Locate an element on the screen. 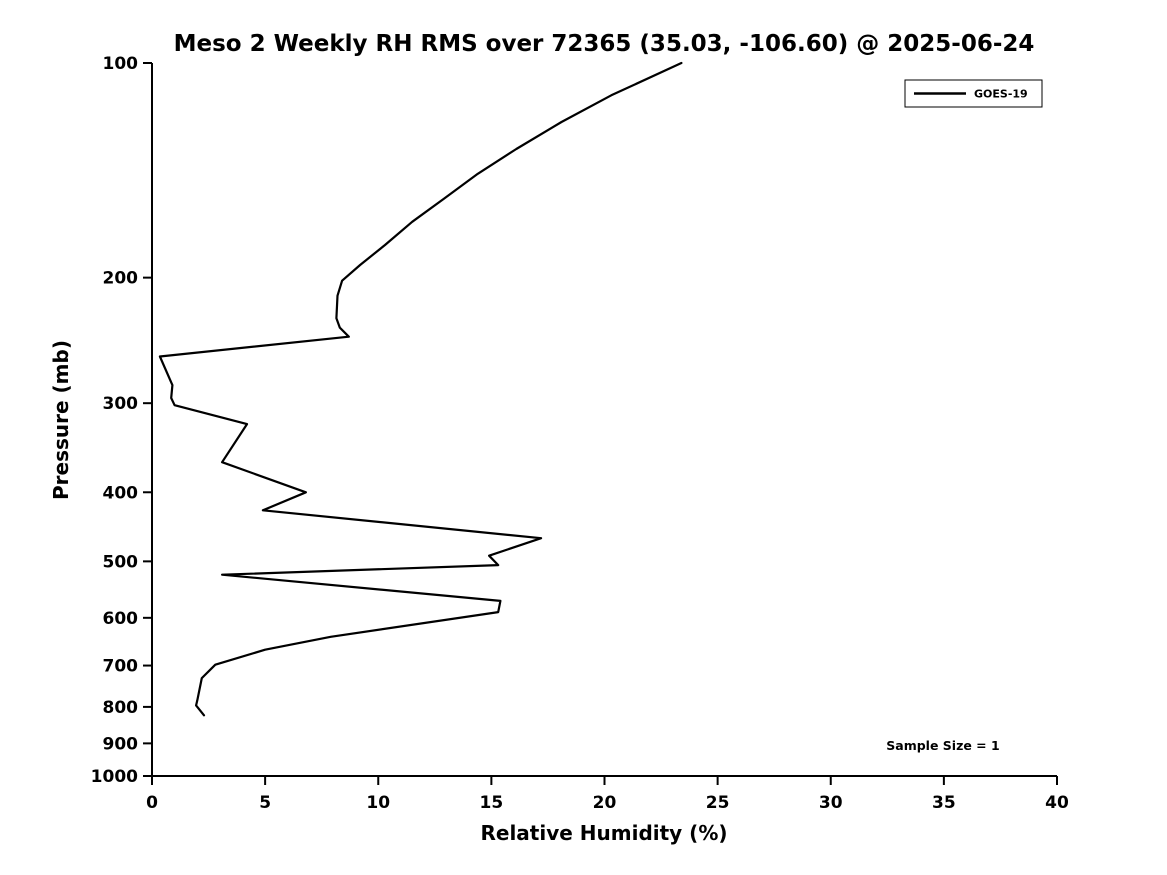 The width and height of the screenshot is (1167, 875). sample-size-annotation: Sample Size = 1 is located at coordinates (942, 745).